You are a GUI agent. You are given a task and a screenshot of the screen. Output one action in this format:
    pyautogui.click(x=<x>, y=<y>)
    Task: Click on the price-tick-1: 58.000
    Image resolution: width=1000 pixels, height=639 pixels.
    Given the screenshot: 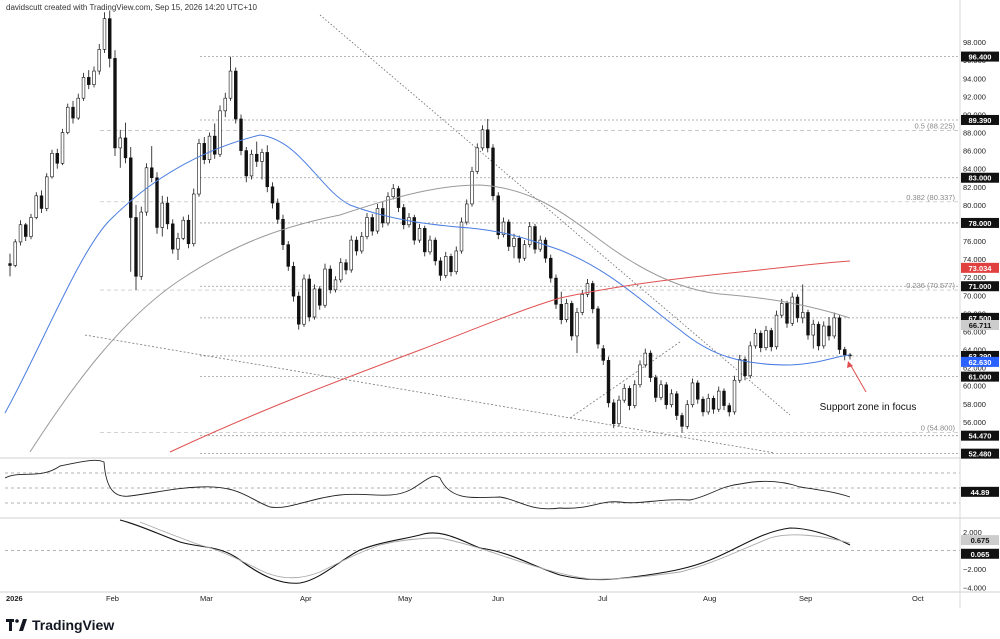 What is the action you would take?
    pyautogui.click(x=974, y=404)
    